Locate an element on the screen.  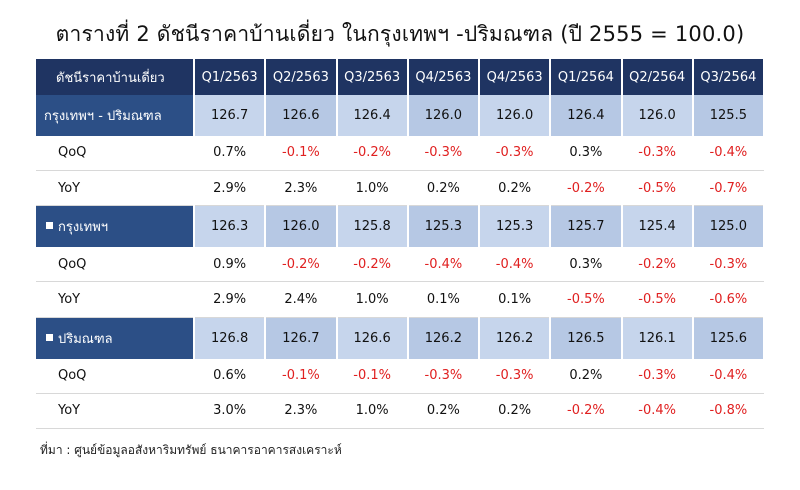
column-header: Q1/2563 is located at coordinates (230, 77).